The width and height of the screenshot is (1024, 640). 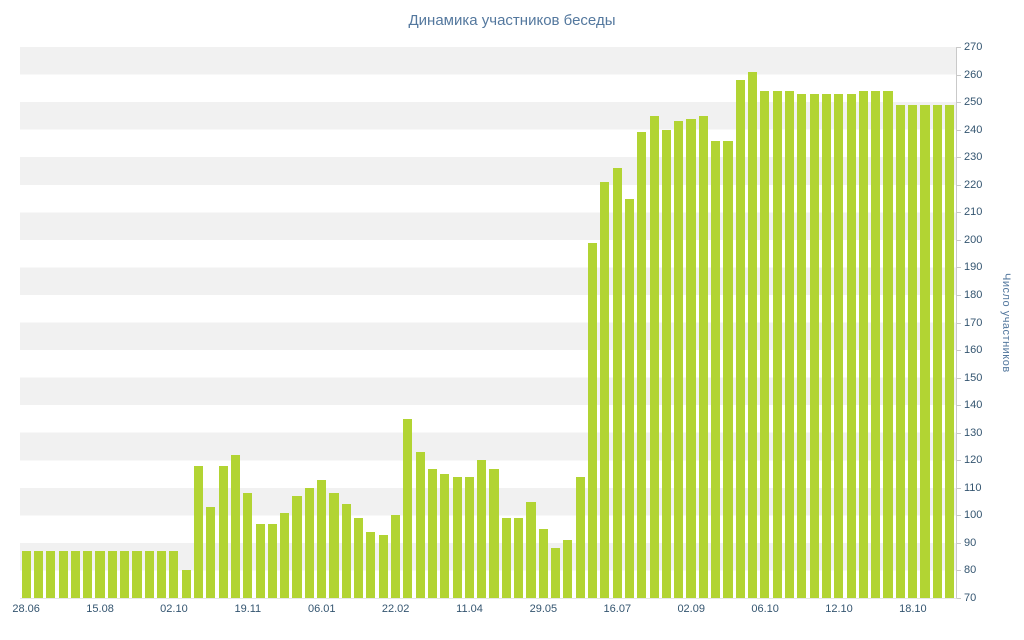 What do you see at coordinates (839, 609) in the screenshot?
I see `x-axis-tick-label: 12.10` at bounding box center [839, 609].